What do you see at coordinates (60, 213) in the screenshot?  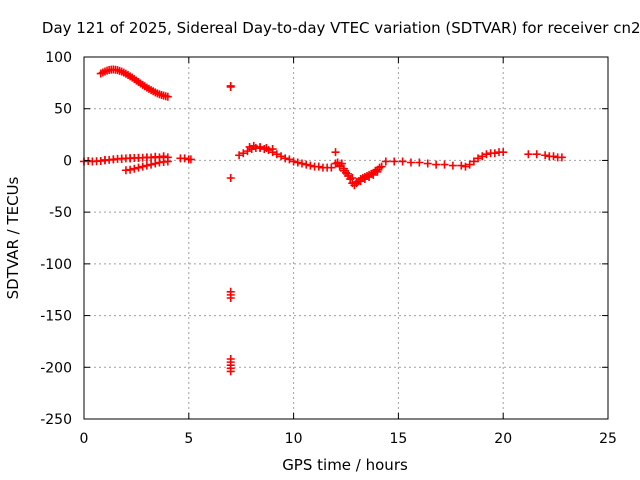 I see `y-tick-label: -50` at bounding box center [60, 213].